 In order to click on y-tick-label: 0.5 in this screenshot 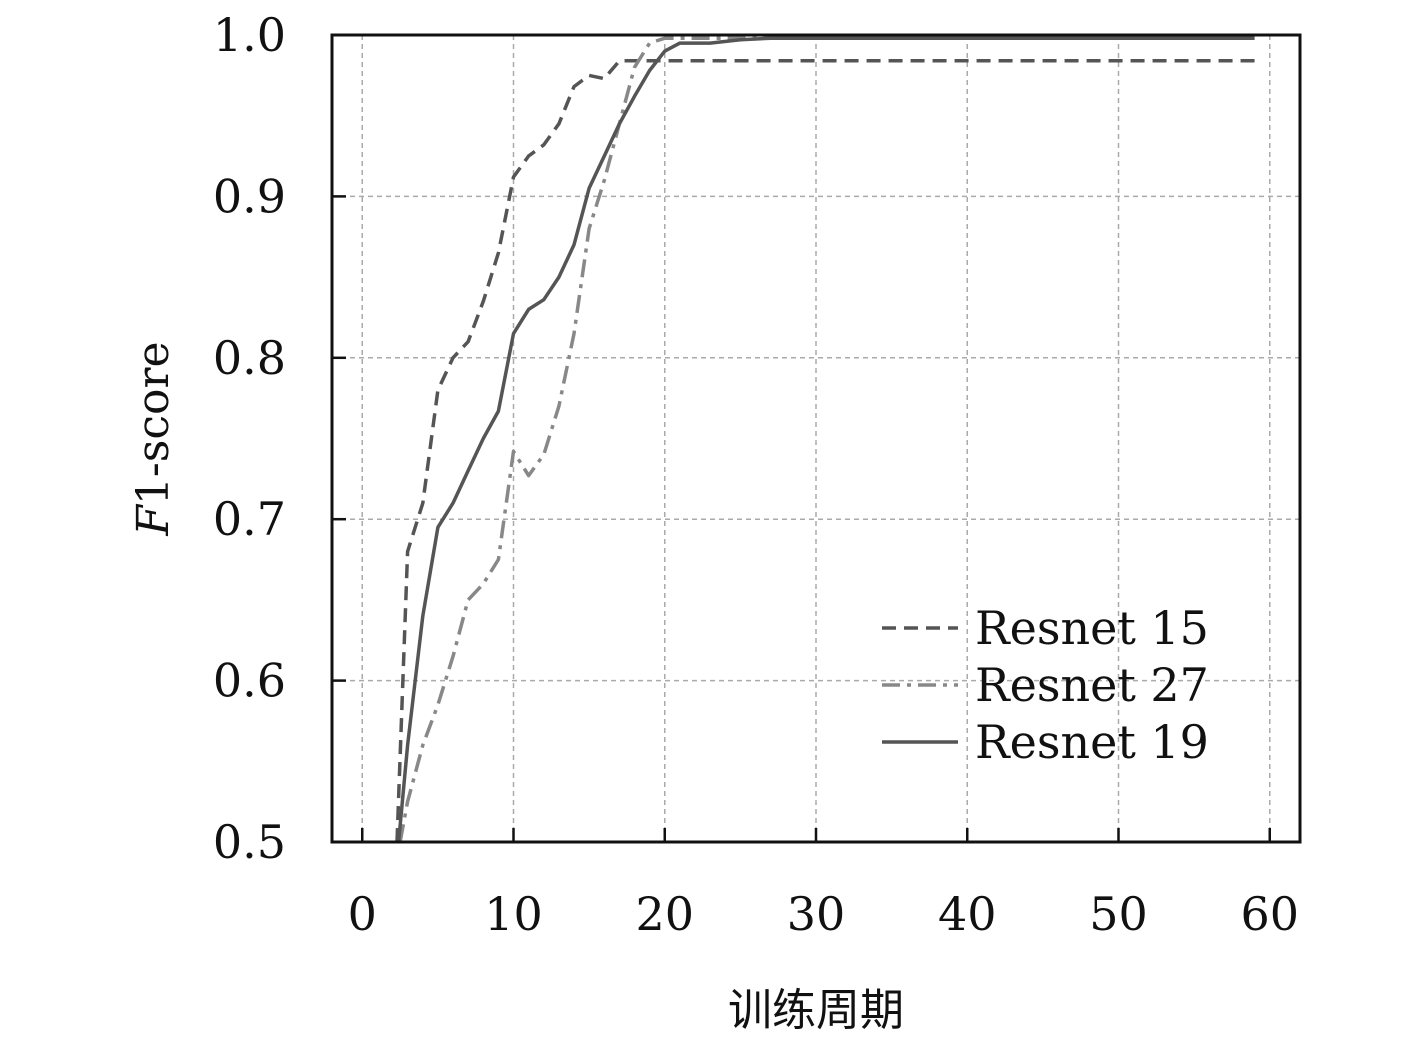, I will do `click(249, 842)`.